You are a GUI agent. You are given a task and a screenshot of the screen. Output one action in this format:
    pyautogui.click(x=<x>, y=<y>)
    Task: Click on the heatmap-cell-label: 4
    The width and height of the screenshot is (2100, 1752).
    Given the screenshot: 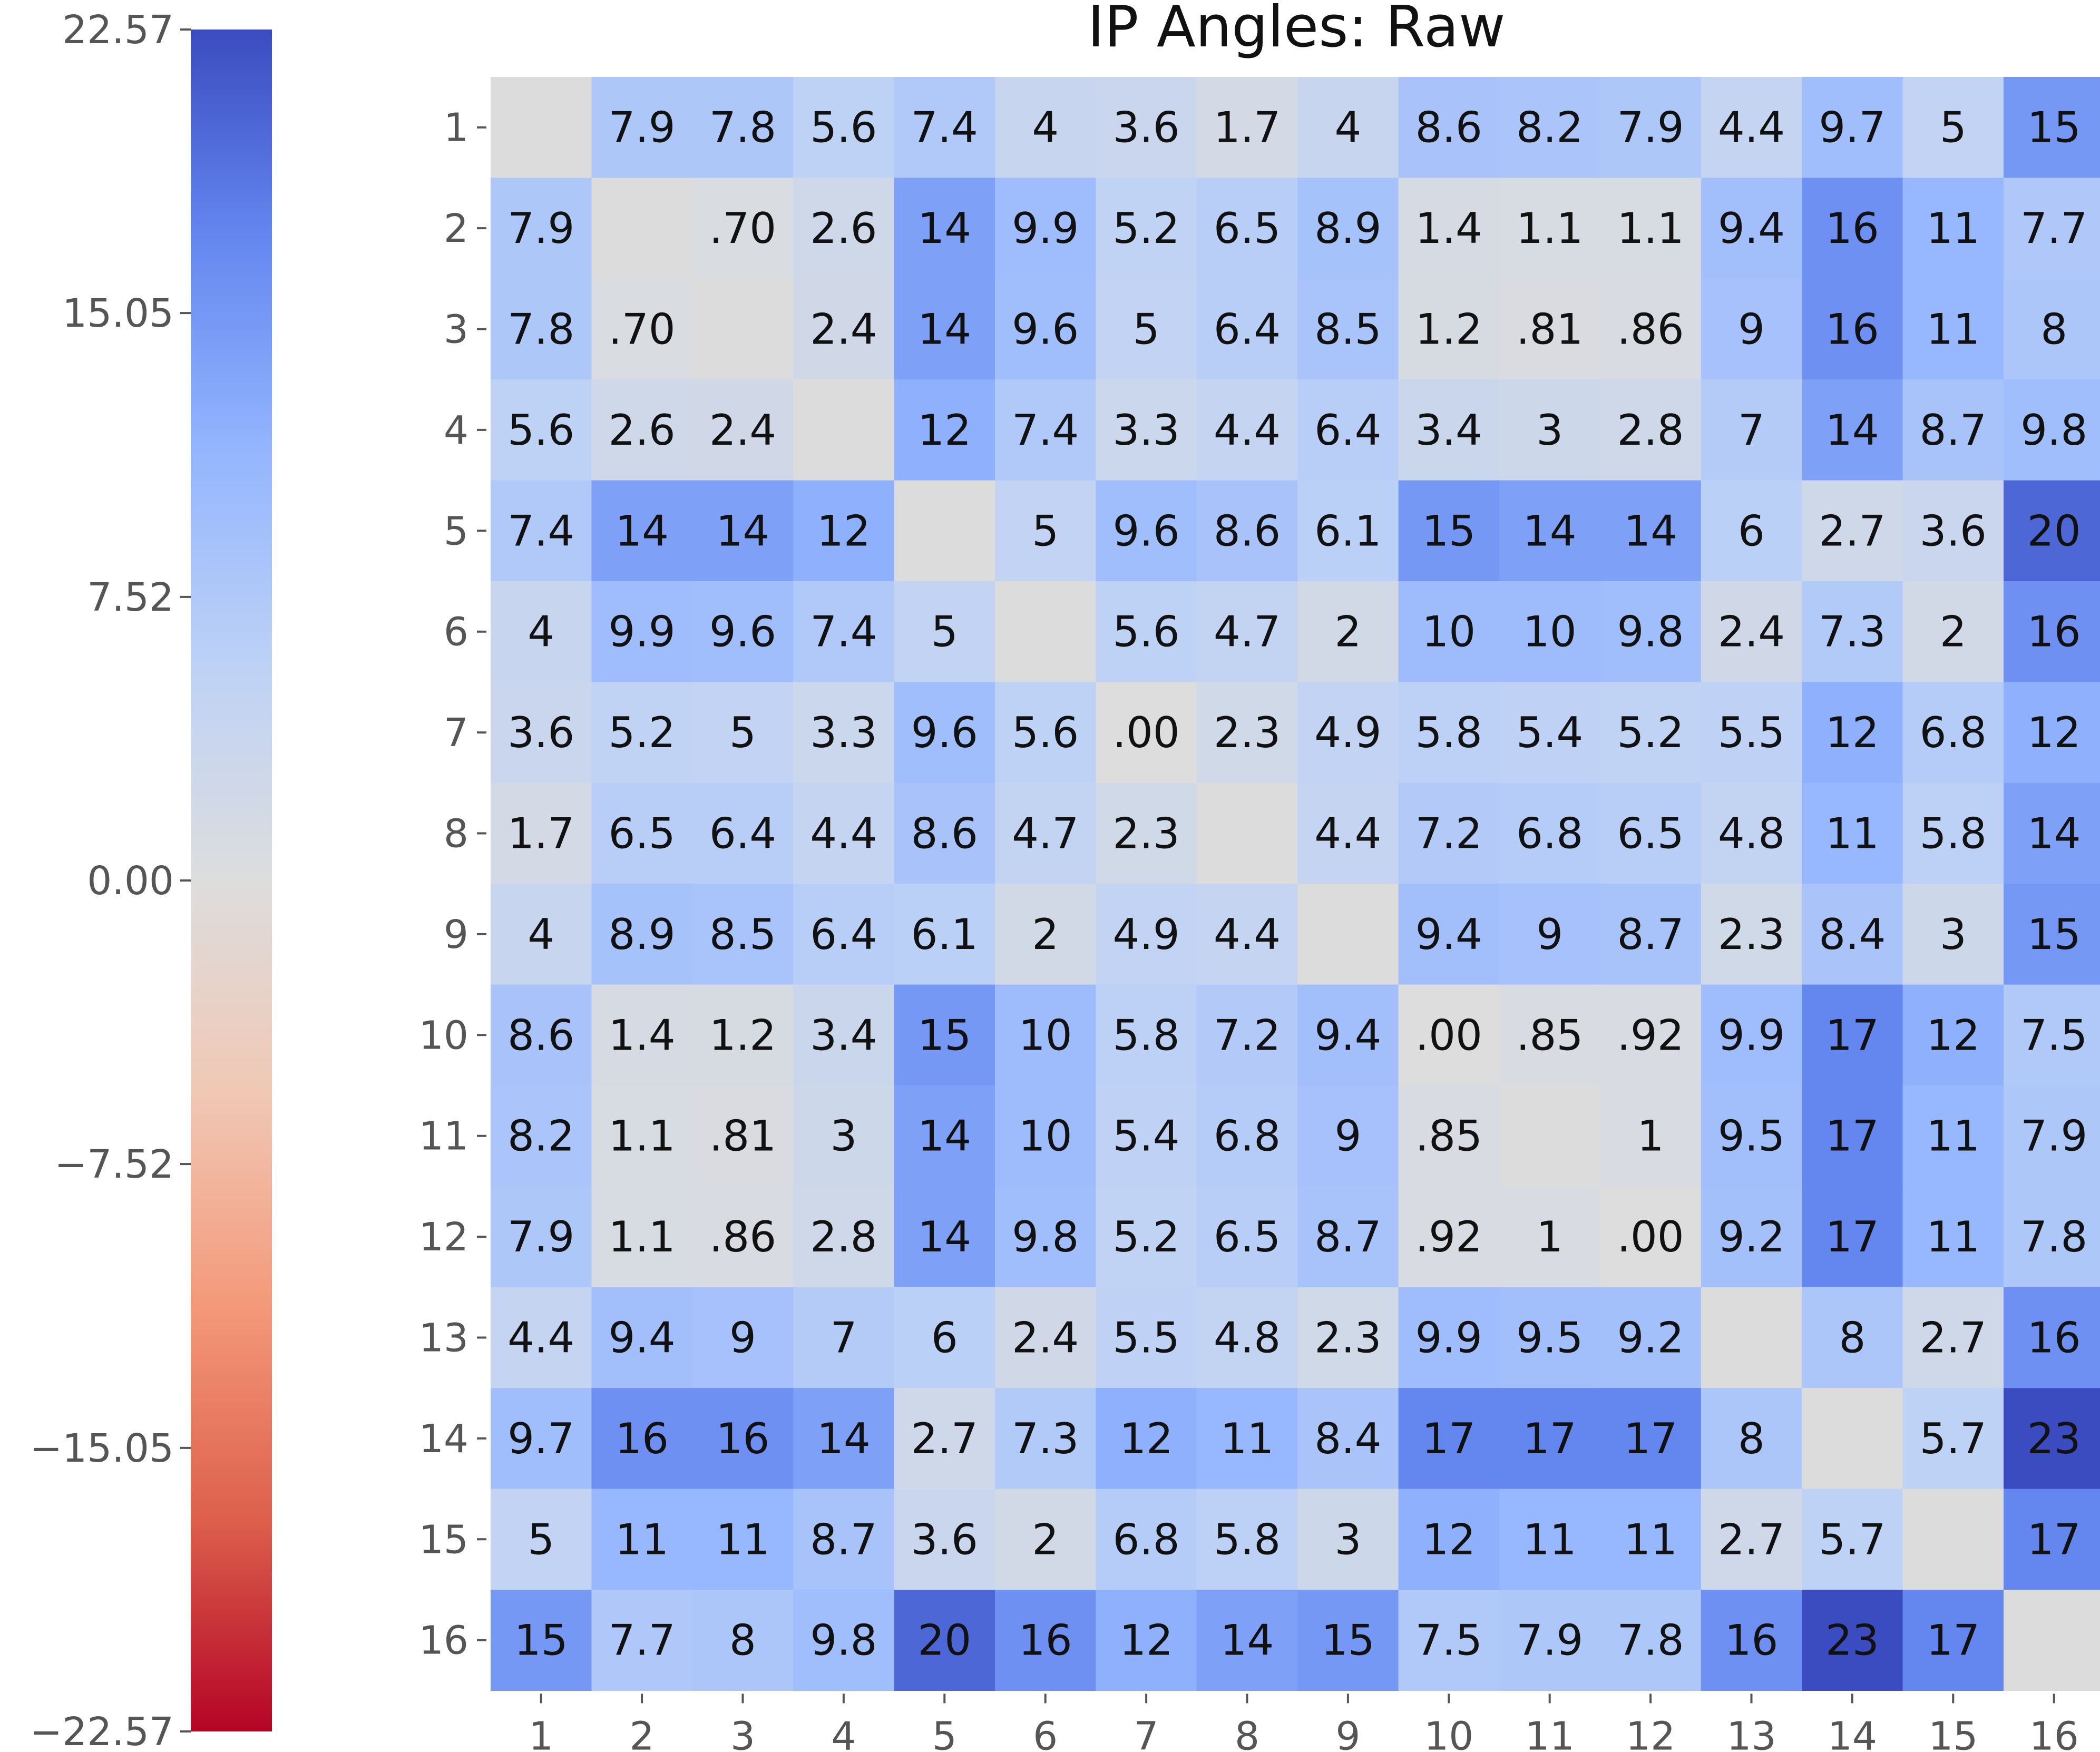 What is the action you would take?
    pyautogui.click(x=541, y=632)
    